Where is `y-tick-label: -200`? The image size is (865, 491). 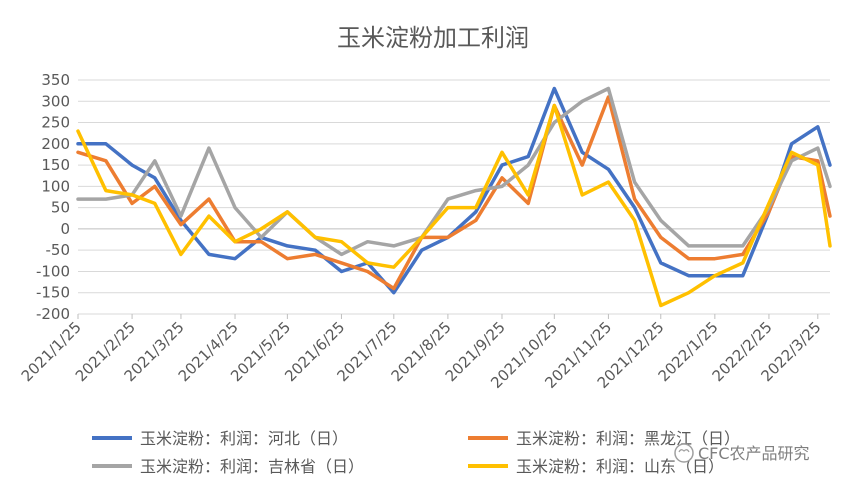 y-tick-label: -200 is located at coordinates (53, 314).